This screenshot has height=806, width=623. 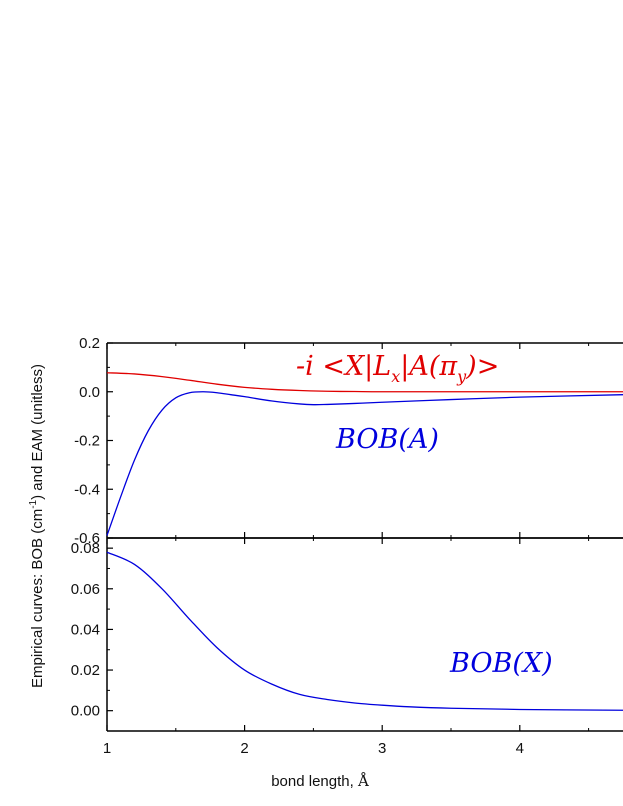 I want to click on y-tick-label: 0.06, so click(x=85, y=589).